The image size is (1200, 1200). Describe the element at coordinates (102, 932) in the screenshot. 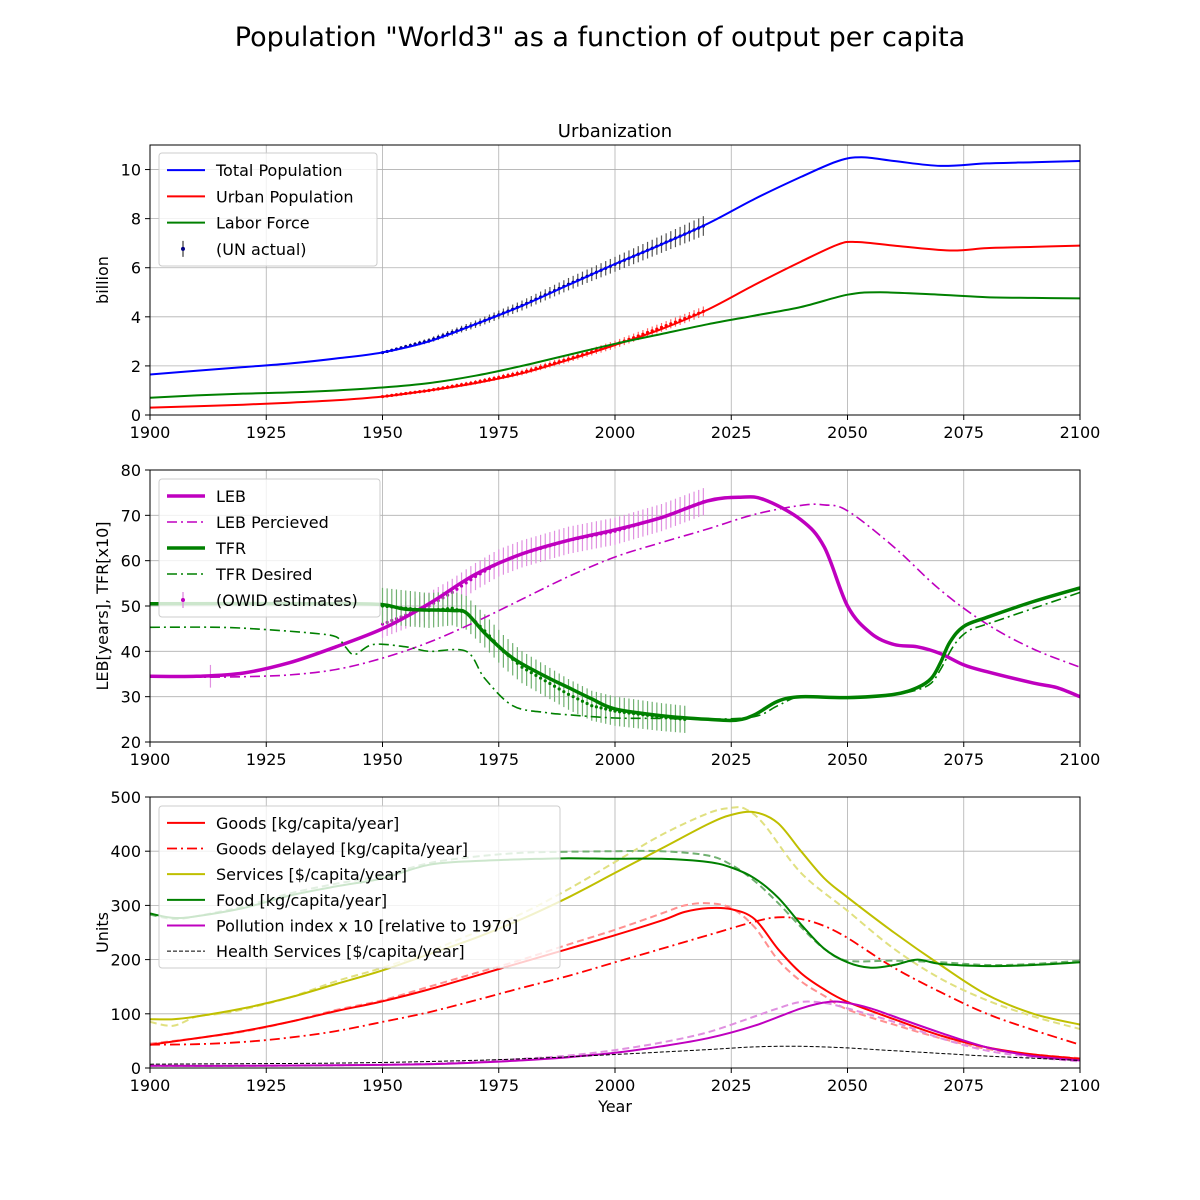

I see `y-axis-label: Units` at that location.